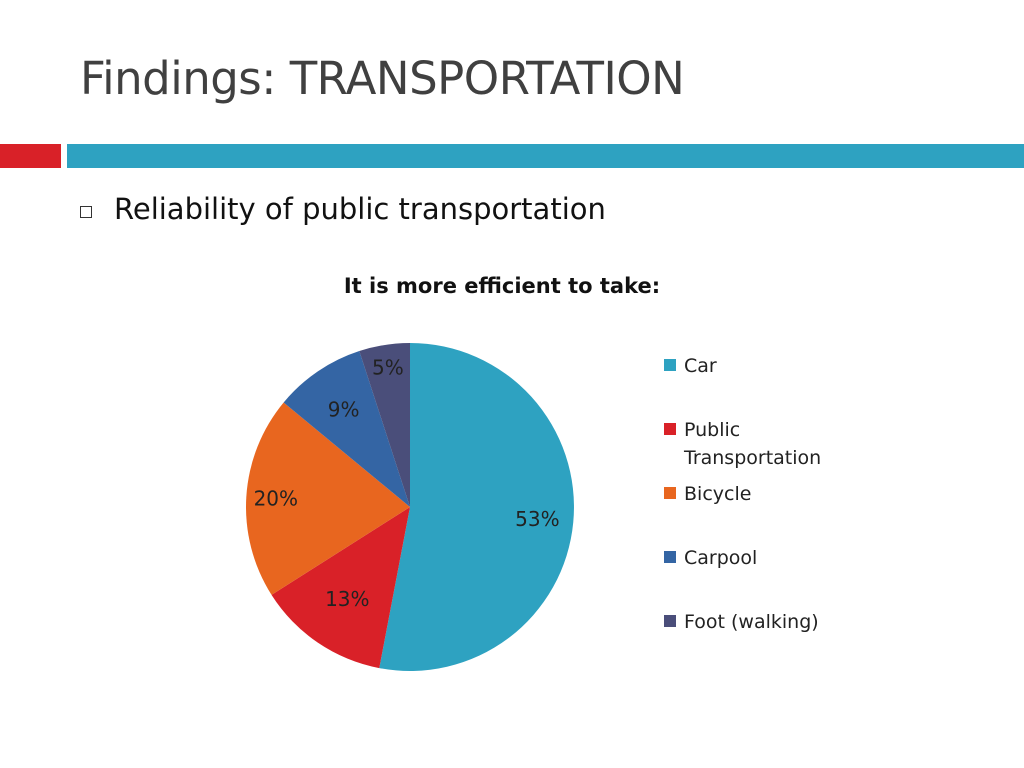 This screenshot has width=1024, height=768. I want to click on legend-item-bicycle: Bicycle, so click(707, 494).